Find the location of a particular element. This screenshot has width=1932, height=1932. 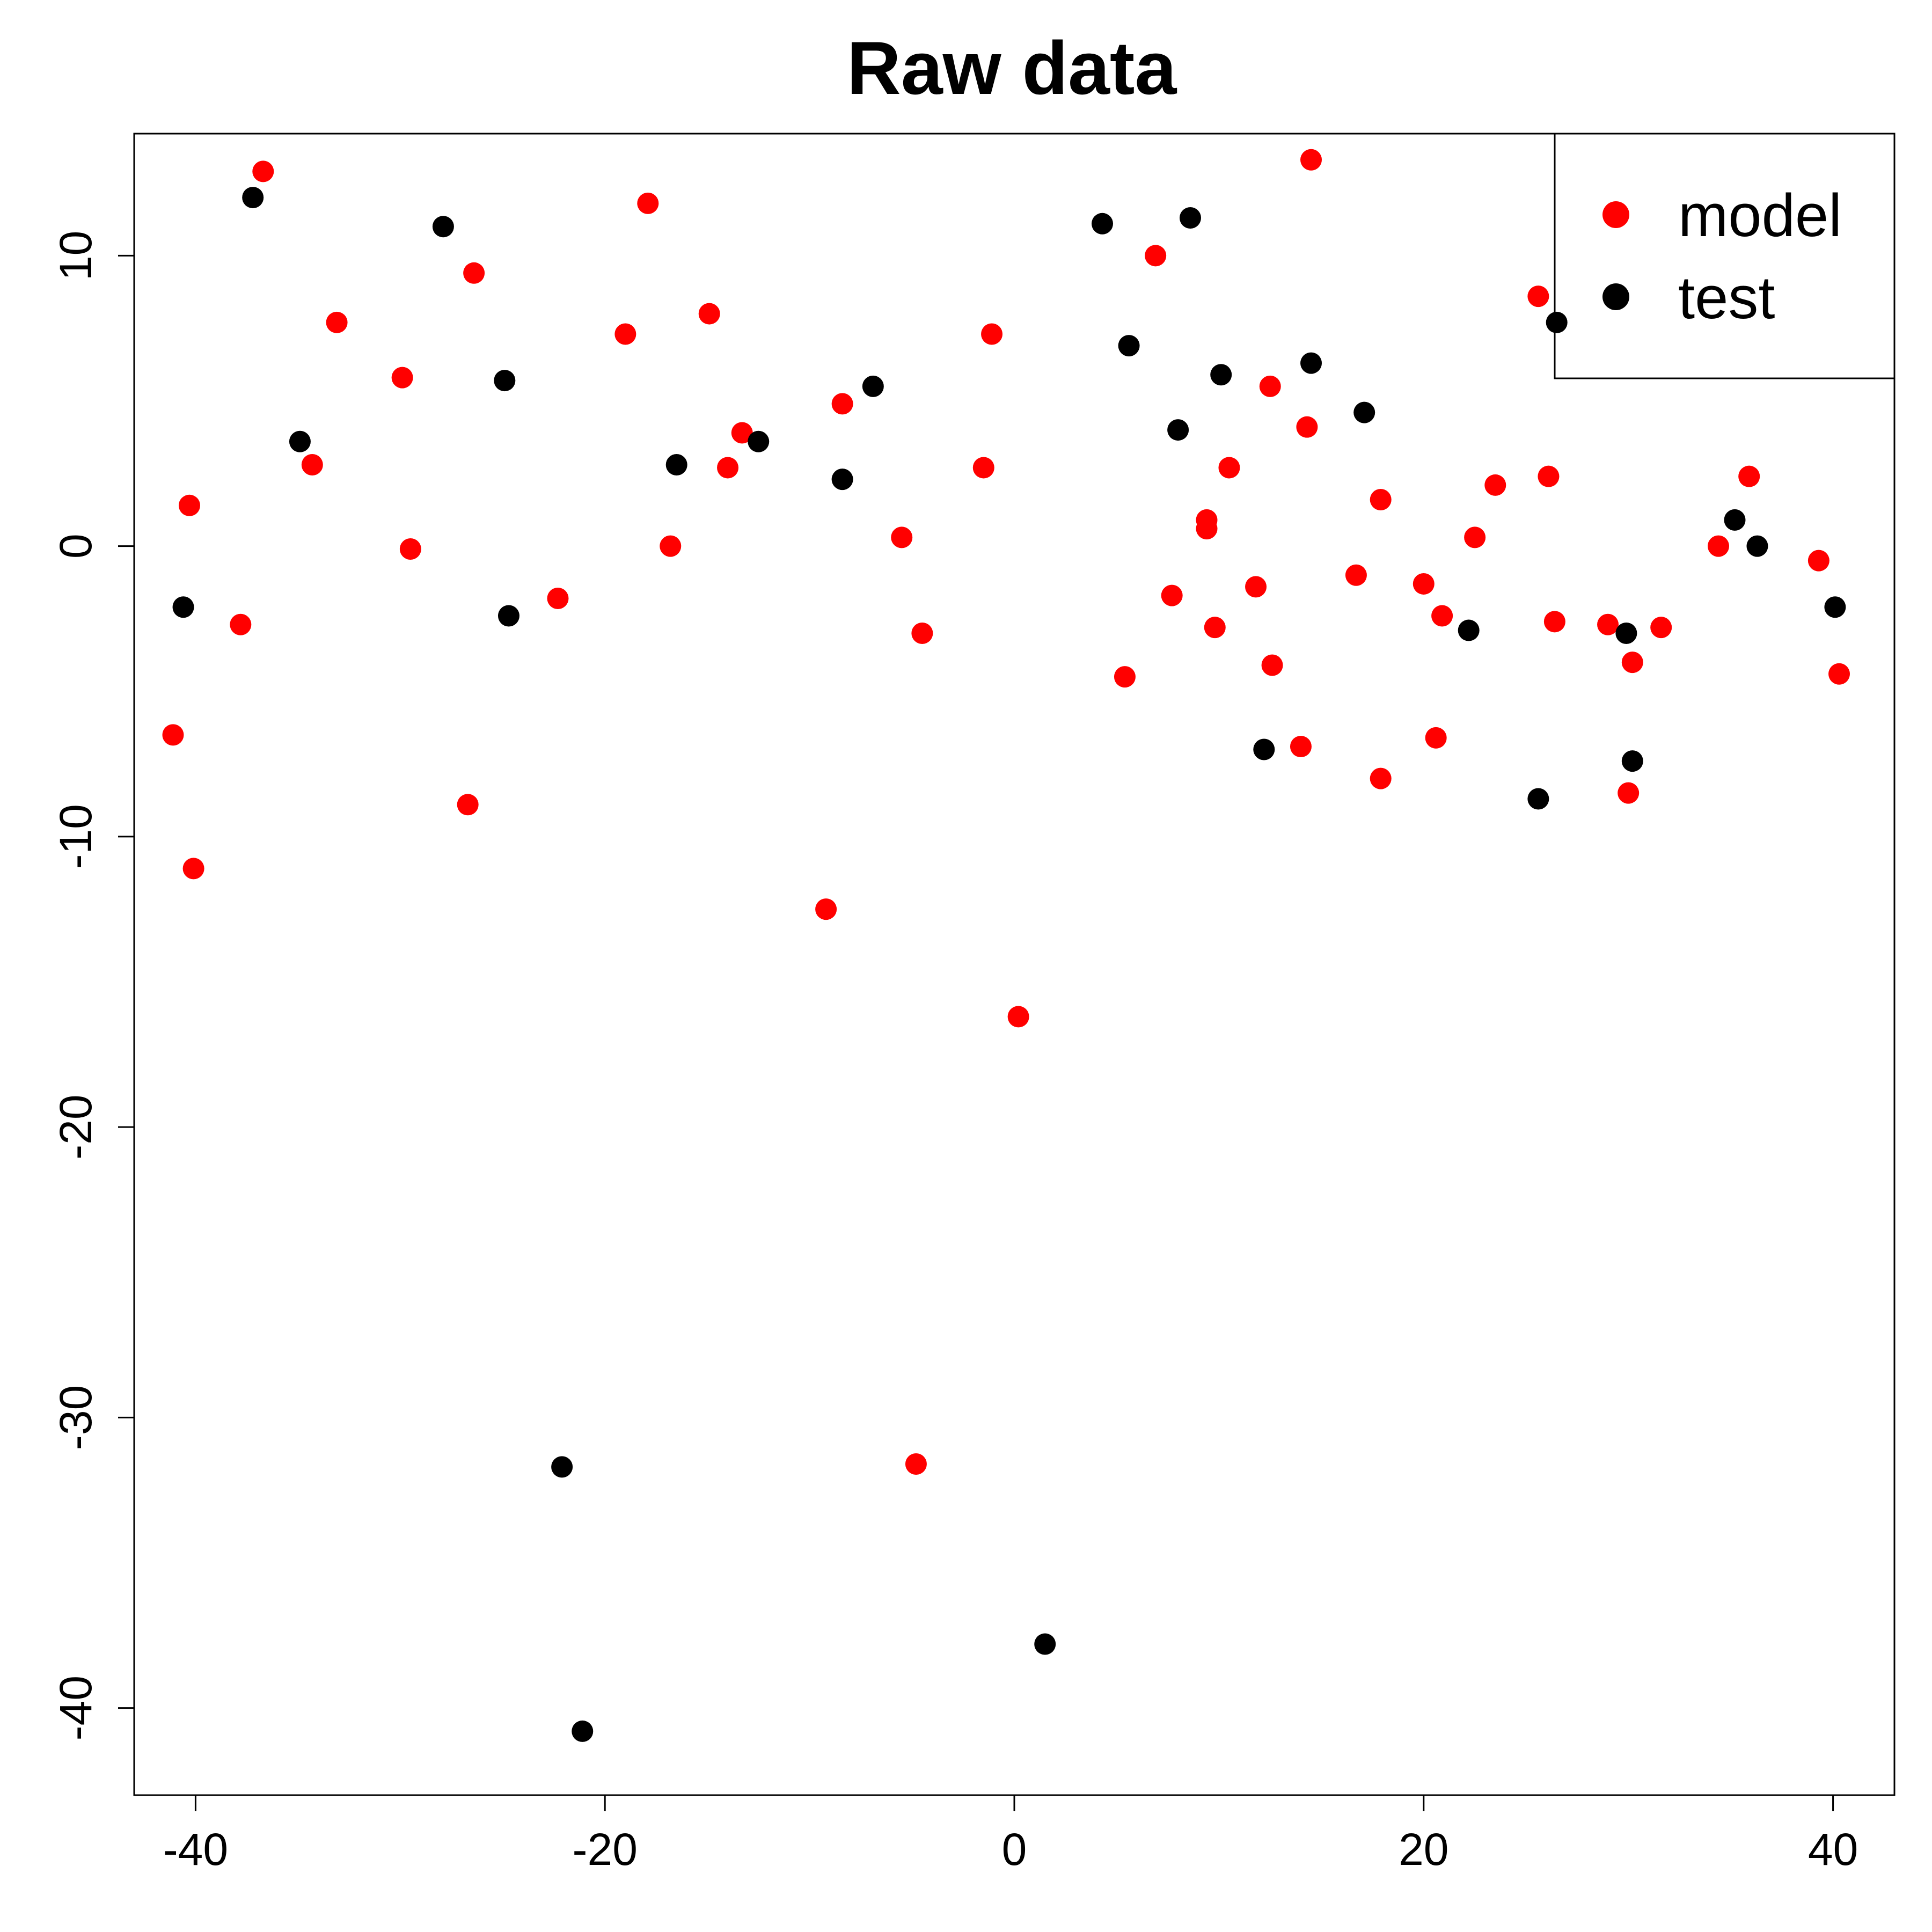

legend-label-model: model is located at coordinates (1760, 215).